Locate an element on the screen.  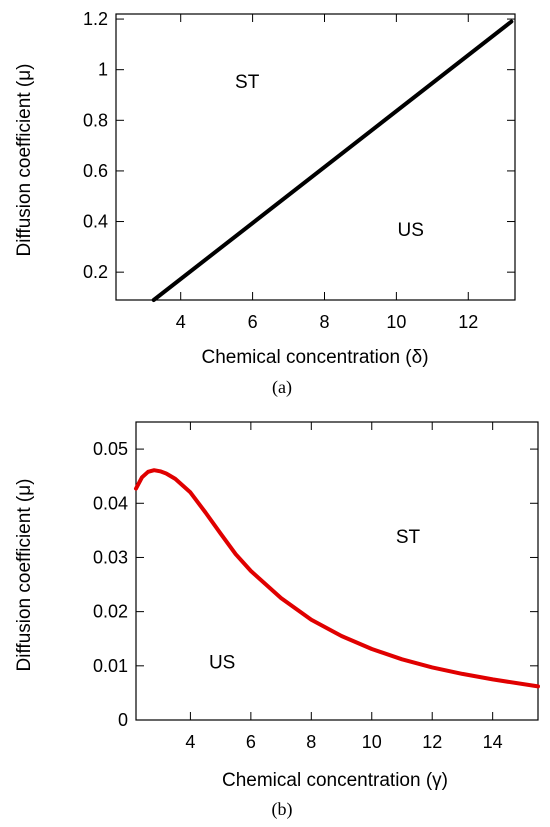
panel-label-b: (b) is located at coordinates (282, 809).